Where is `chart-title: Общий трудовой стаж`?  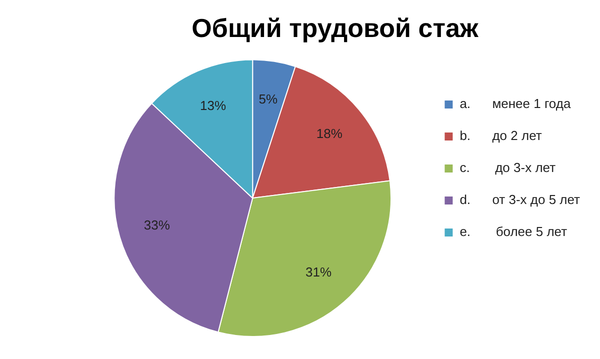 chart-title: Общий трудовой стаж is located at coordinates (335, 27).